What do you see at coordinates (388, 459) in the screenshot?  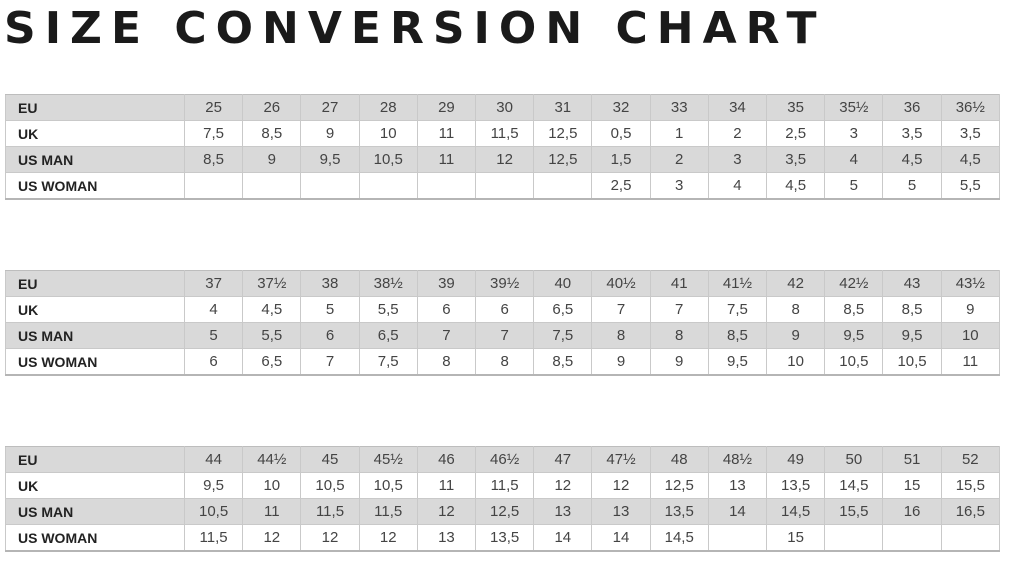 I see `table-cell: 45½` at bounding box center [388, 459].